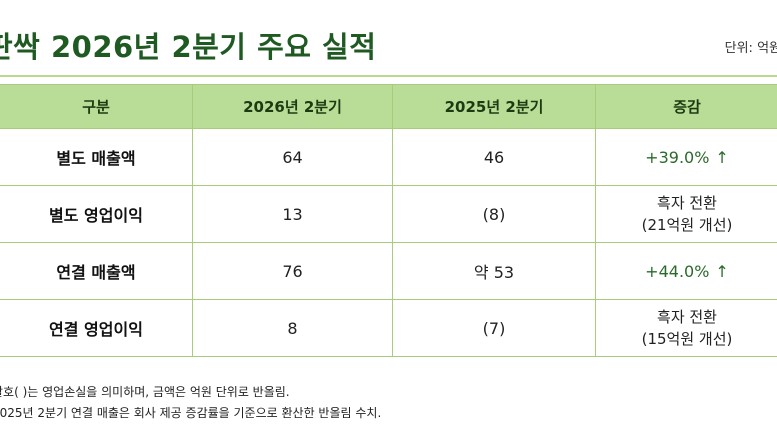 This screenshot has height=437, width=777. Describe the element at coordinates (686, 328) in the screenshot. I see `change-cell: 흑자 전환 (15억원 개선)` at that location.